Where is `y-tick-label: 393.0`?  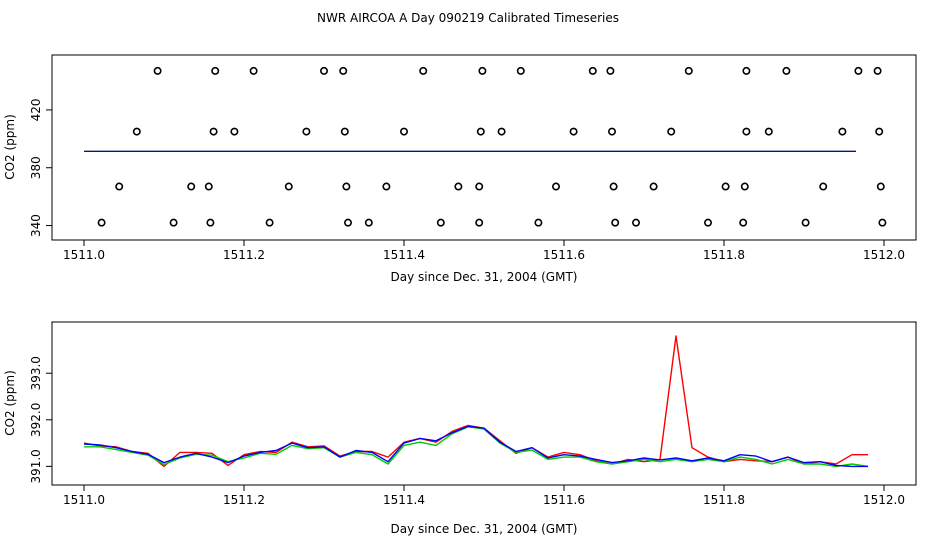
y-tick-label: 393.0 is located at coordinates (36, 373).